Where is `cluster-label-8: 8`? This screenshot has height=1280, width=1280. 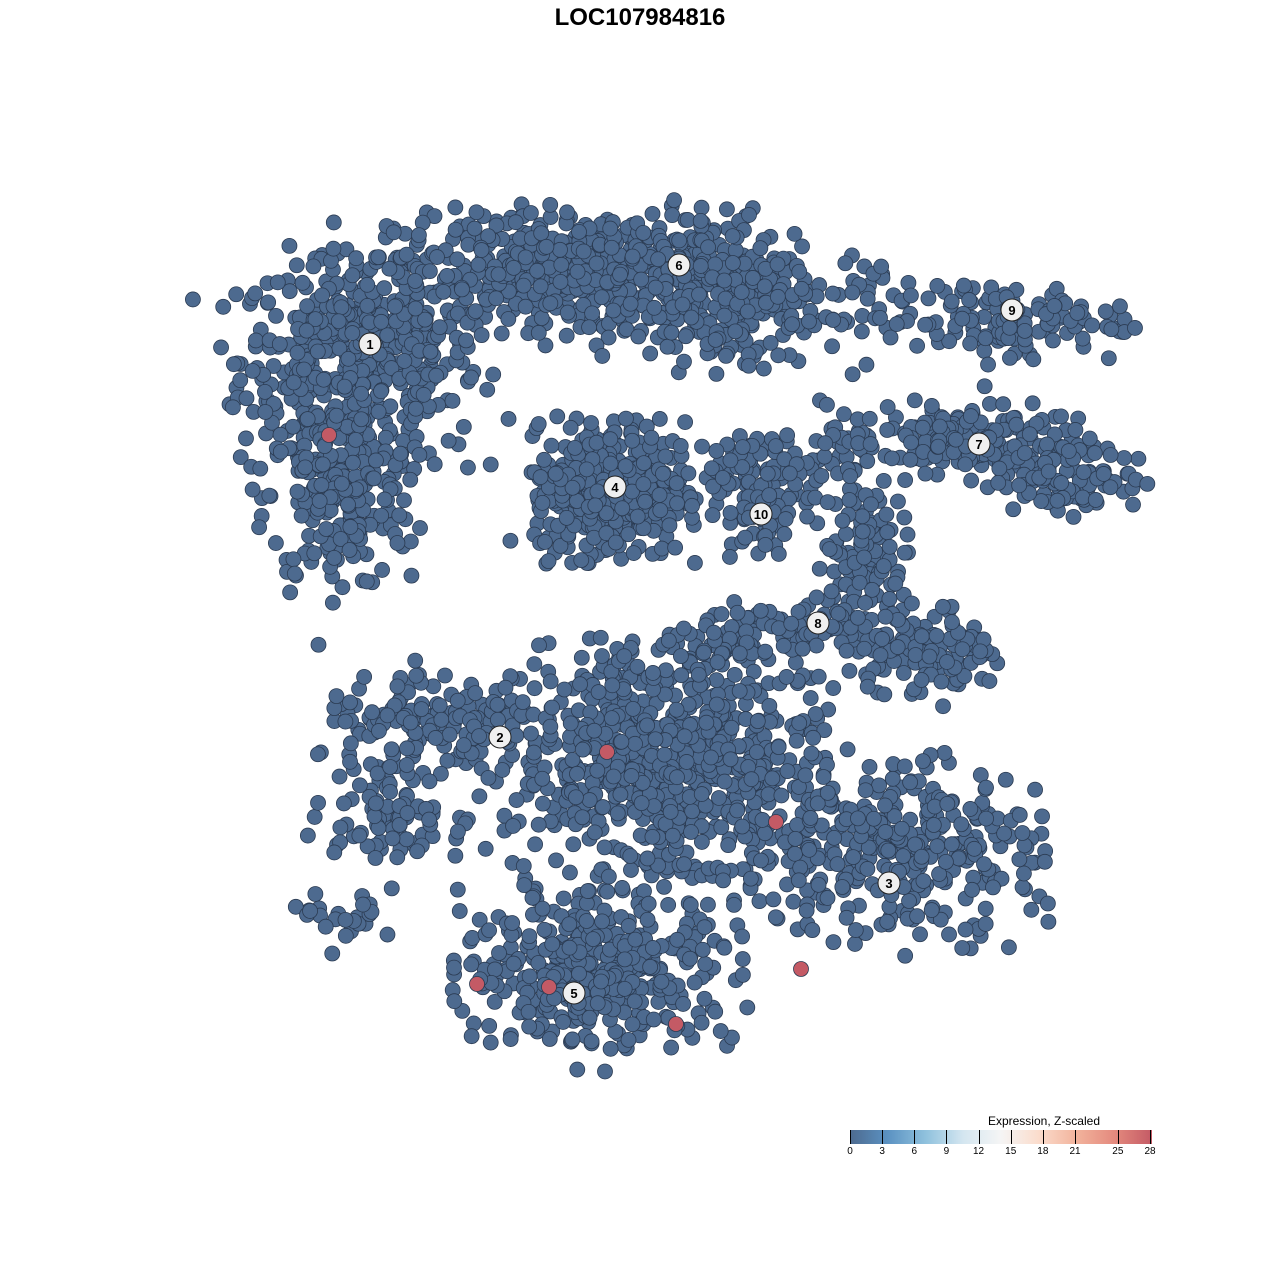
cluster-label-8: 8 is located at coordinates (818, 623).